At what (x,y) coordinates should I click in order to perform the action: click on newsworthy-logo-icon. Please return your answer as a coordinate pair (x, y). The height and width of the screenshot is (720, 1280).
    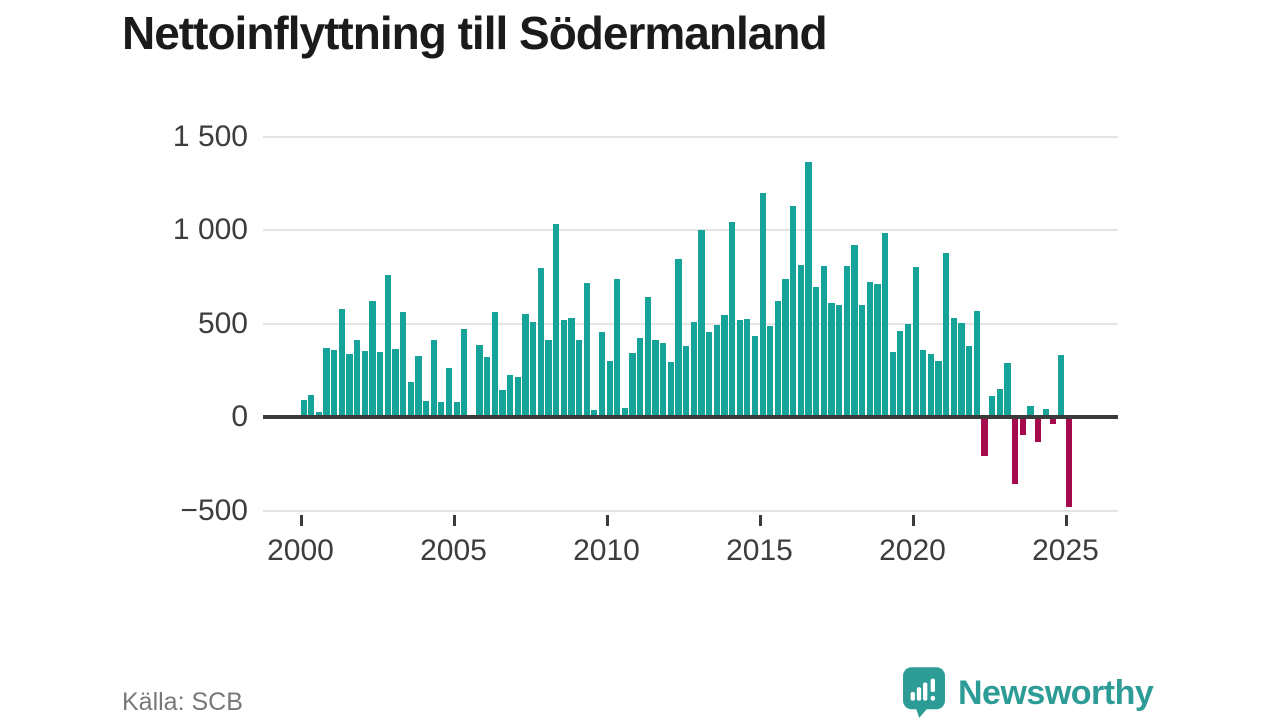
    Looking at the image, I should click on (924, 692).